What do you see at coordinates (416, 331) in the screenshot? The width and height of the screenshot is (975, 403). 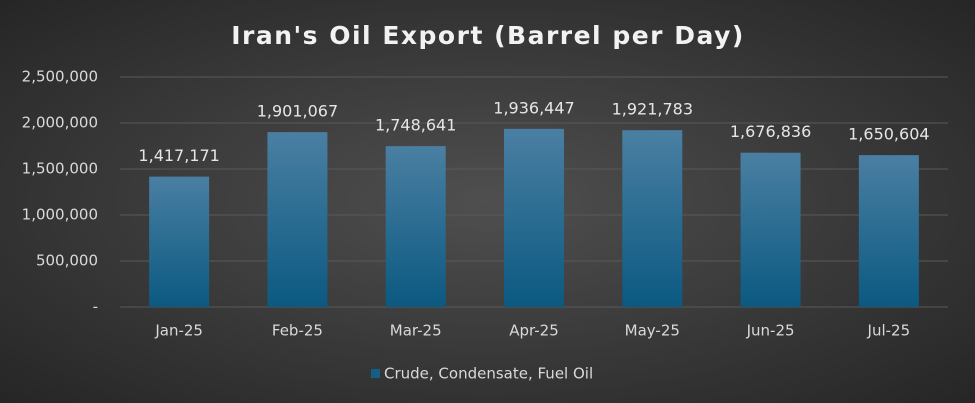 I see `x-tick-label: Mar-25` at bounding box center [416, 331].